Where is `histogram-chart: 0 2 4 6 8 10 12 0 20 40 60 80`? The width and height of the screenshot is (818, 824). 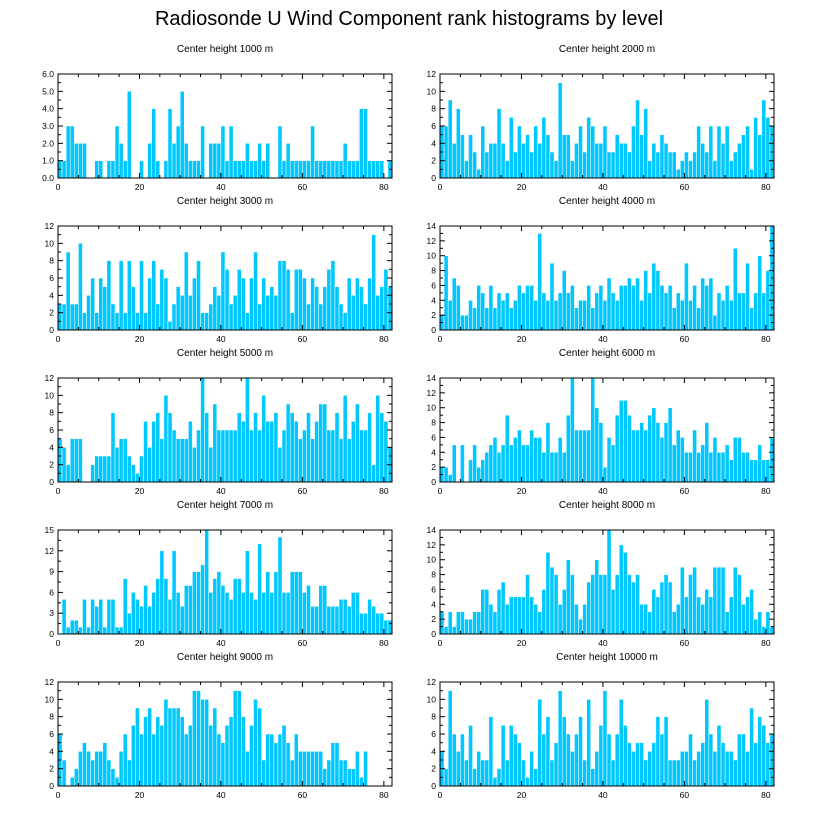
histogram-chart: 0 2 4 6 8 10 12 0 20 40 60 80 is located at coordinates (219, 738).